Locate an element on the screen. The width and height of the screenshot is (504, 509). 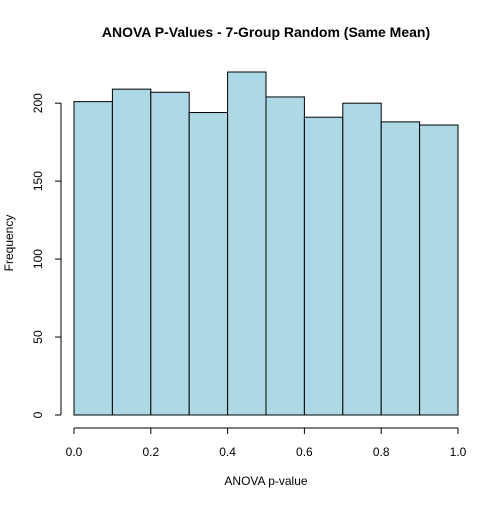
x-tick-label: 0.2 is located at coordinates (150, 452).